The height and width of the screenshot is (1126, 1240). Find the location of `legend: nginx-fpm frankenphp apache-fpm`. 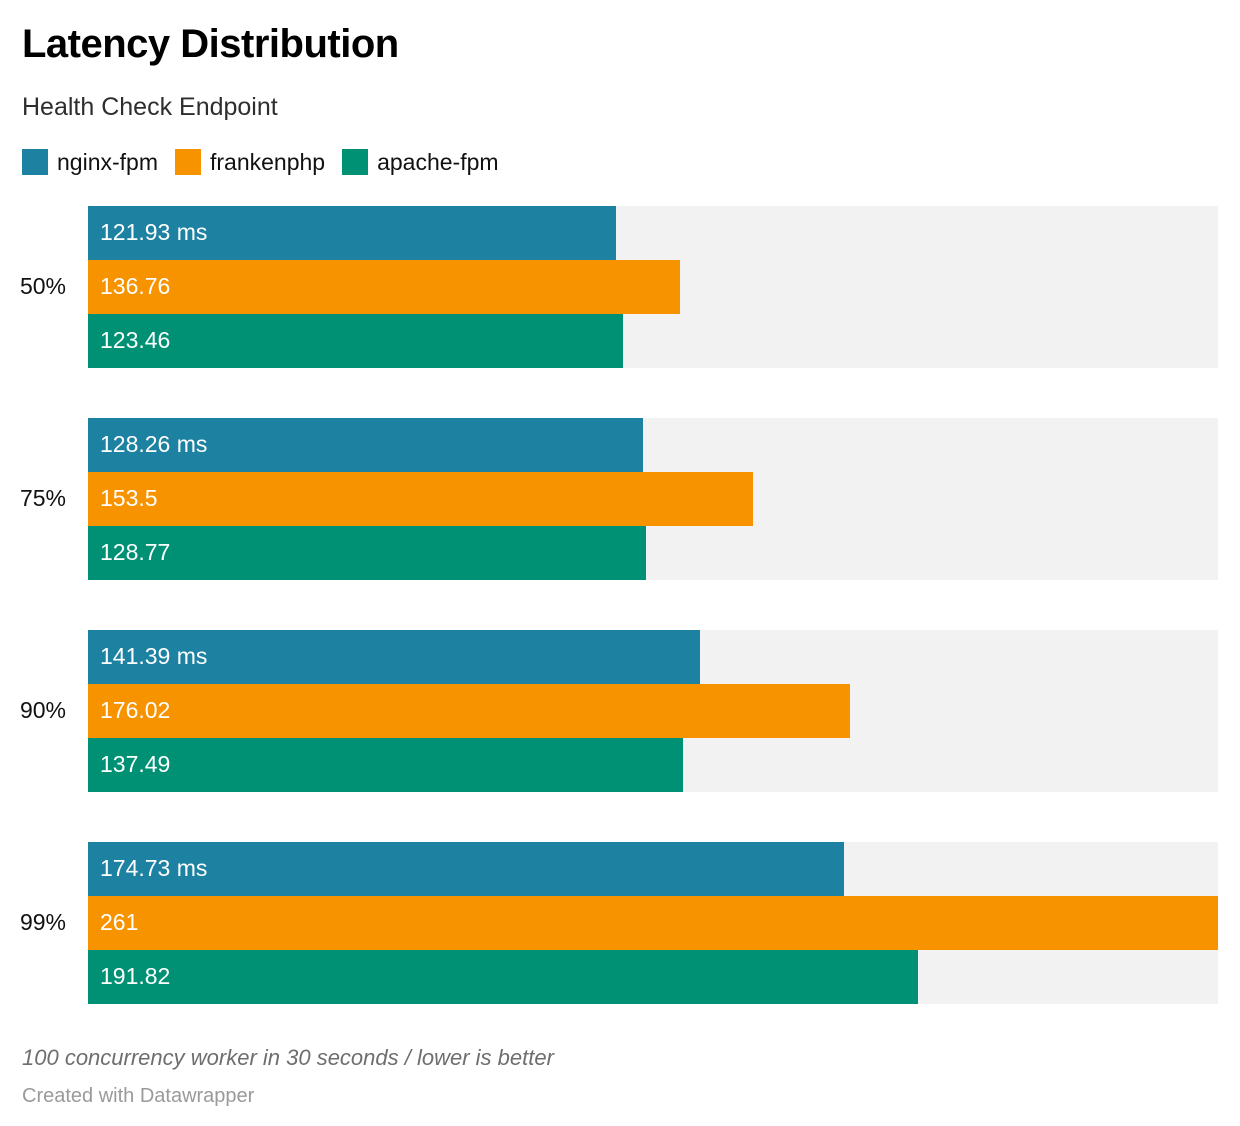

legend: nginx-fpm frankenphp apache-fpm is located at coordinates (620, 162).